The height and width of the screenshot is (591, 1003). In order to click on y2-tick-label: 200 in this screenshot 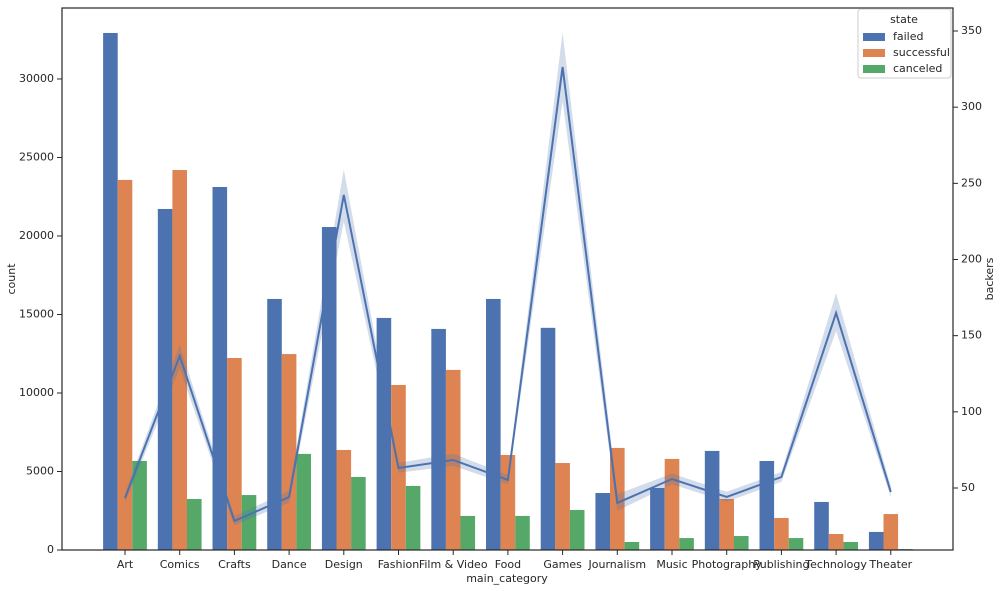, I will do `click(971, 259)`.